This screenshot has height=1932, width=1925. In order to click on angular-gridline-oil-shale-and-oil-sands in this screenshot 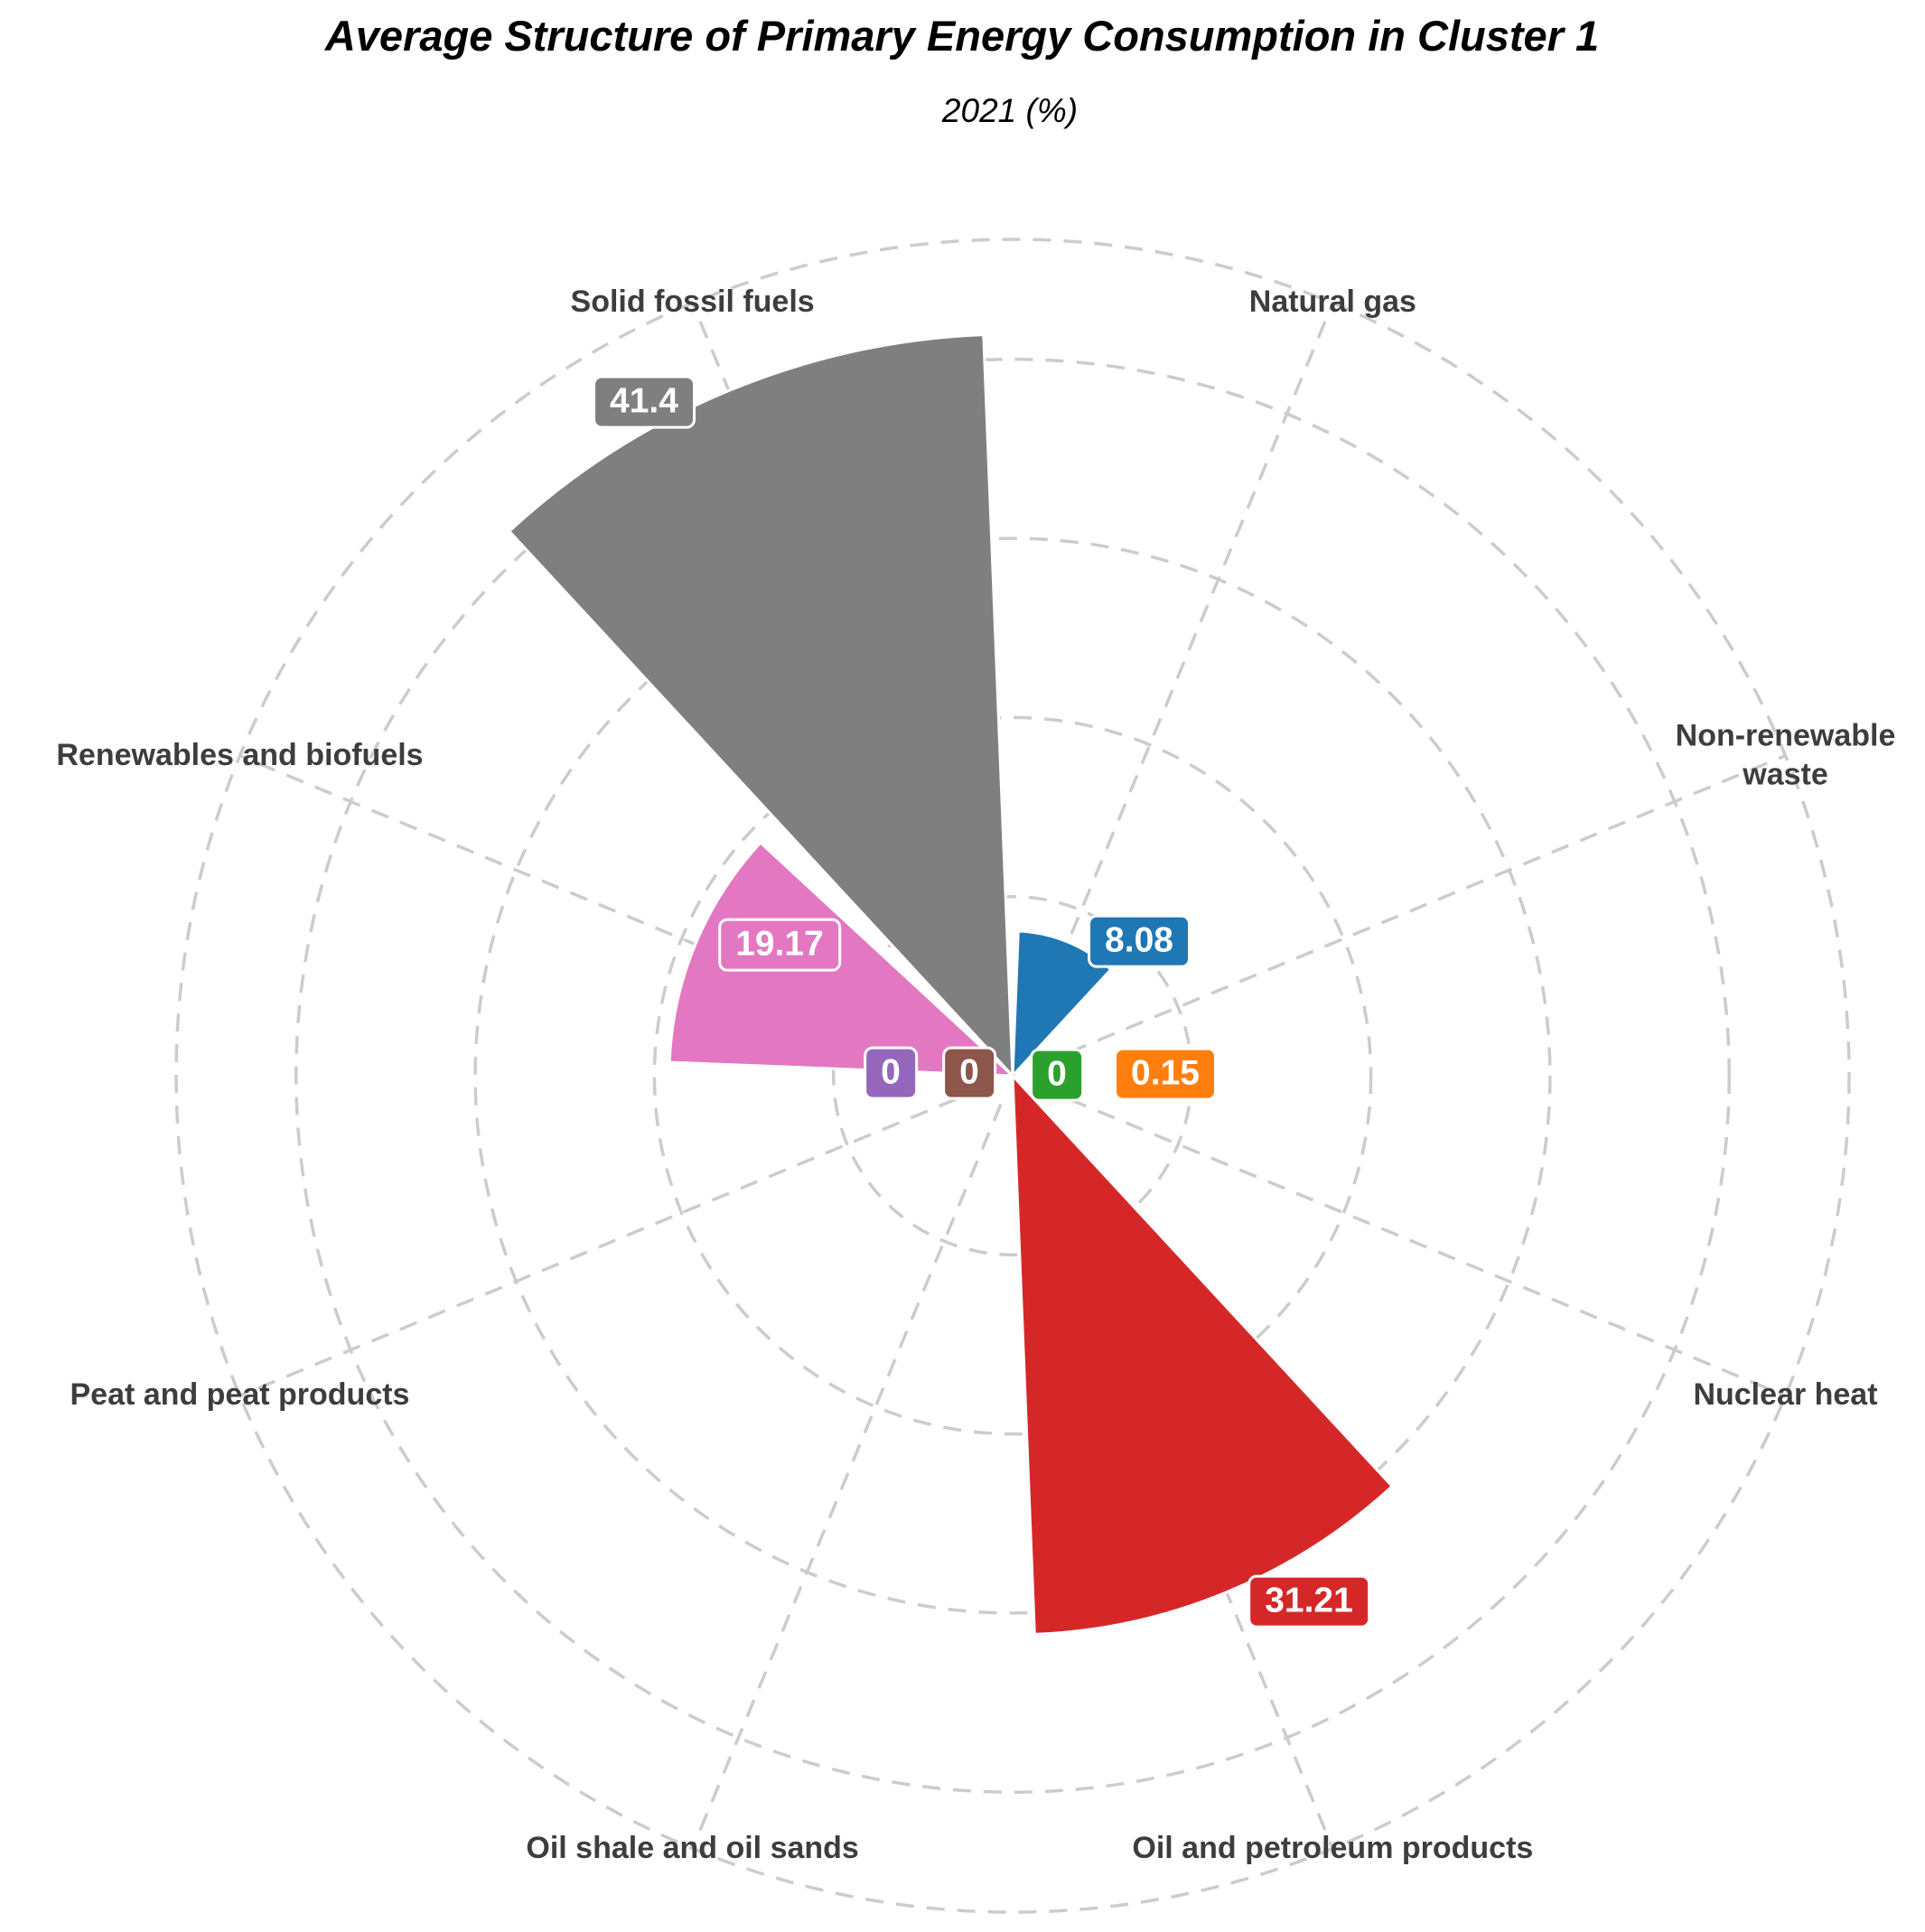, I will do `click(847, 1476)`.